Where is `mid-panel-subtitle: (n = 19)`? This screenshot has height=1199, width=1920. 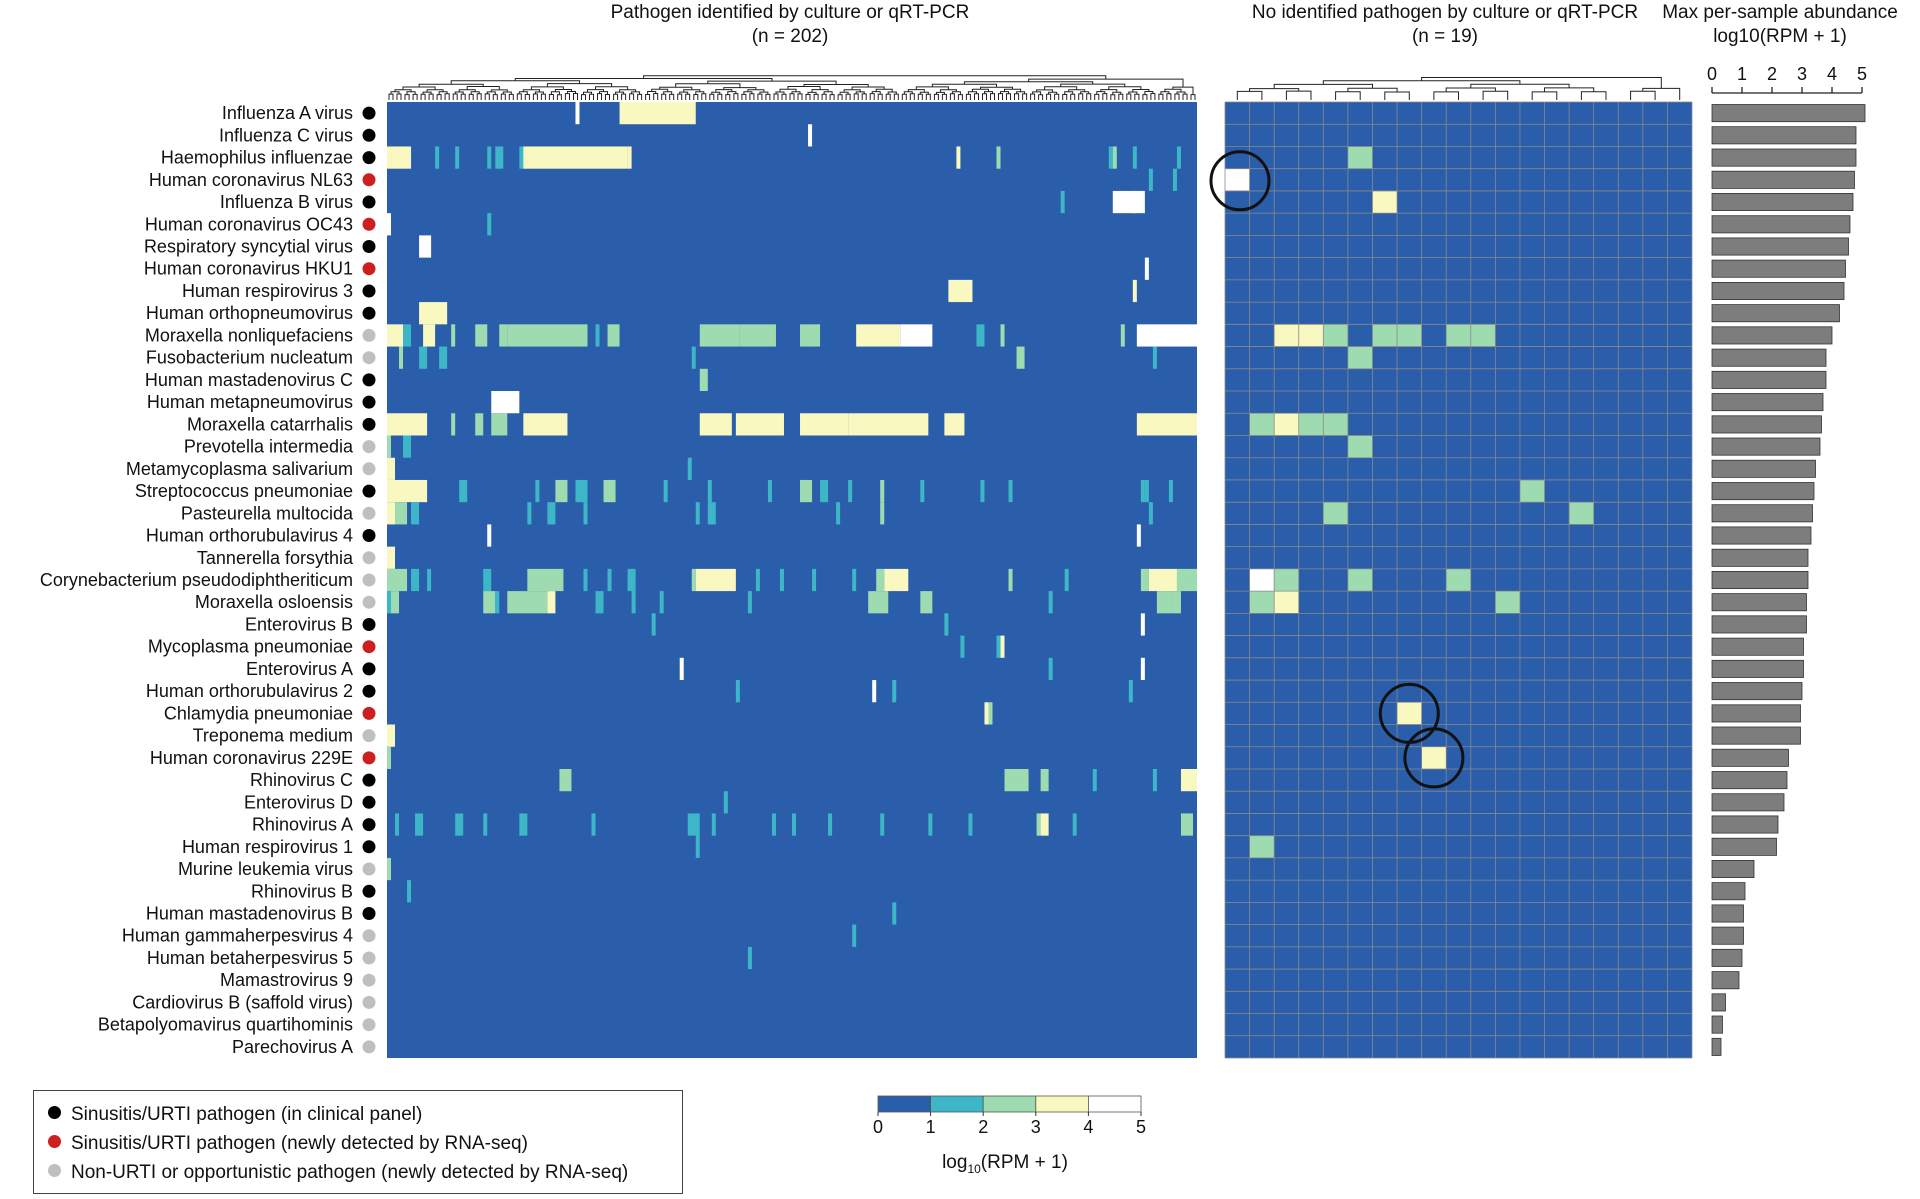 mid-panel-subtitle: (n = 19) is located at coordinates (1445, 36).